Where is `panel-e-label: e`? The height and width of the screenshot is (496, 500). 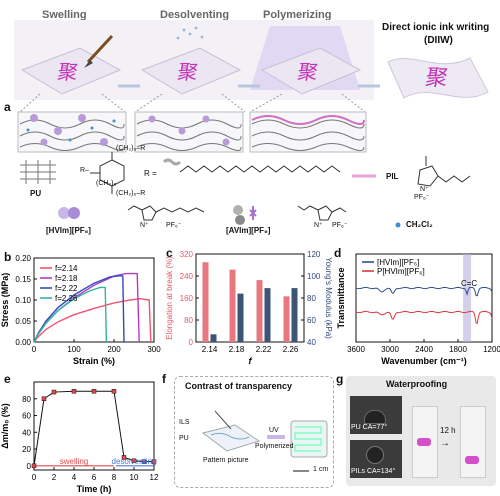 panel-e-label: e is located at coordinates (7, 379).